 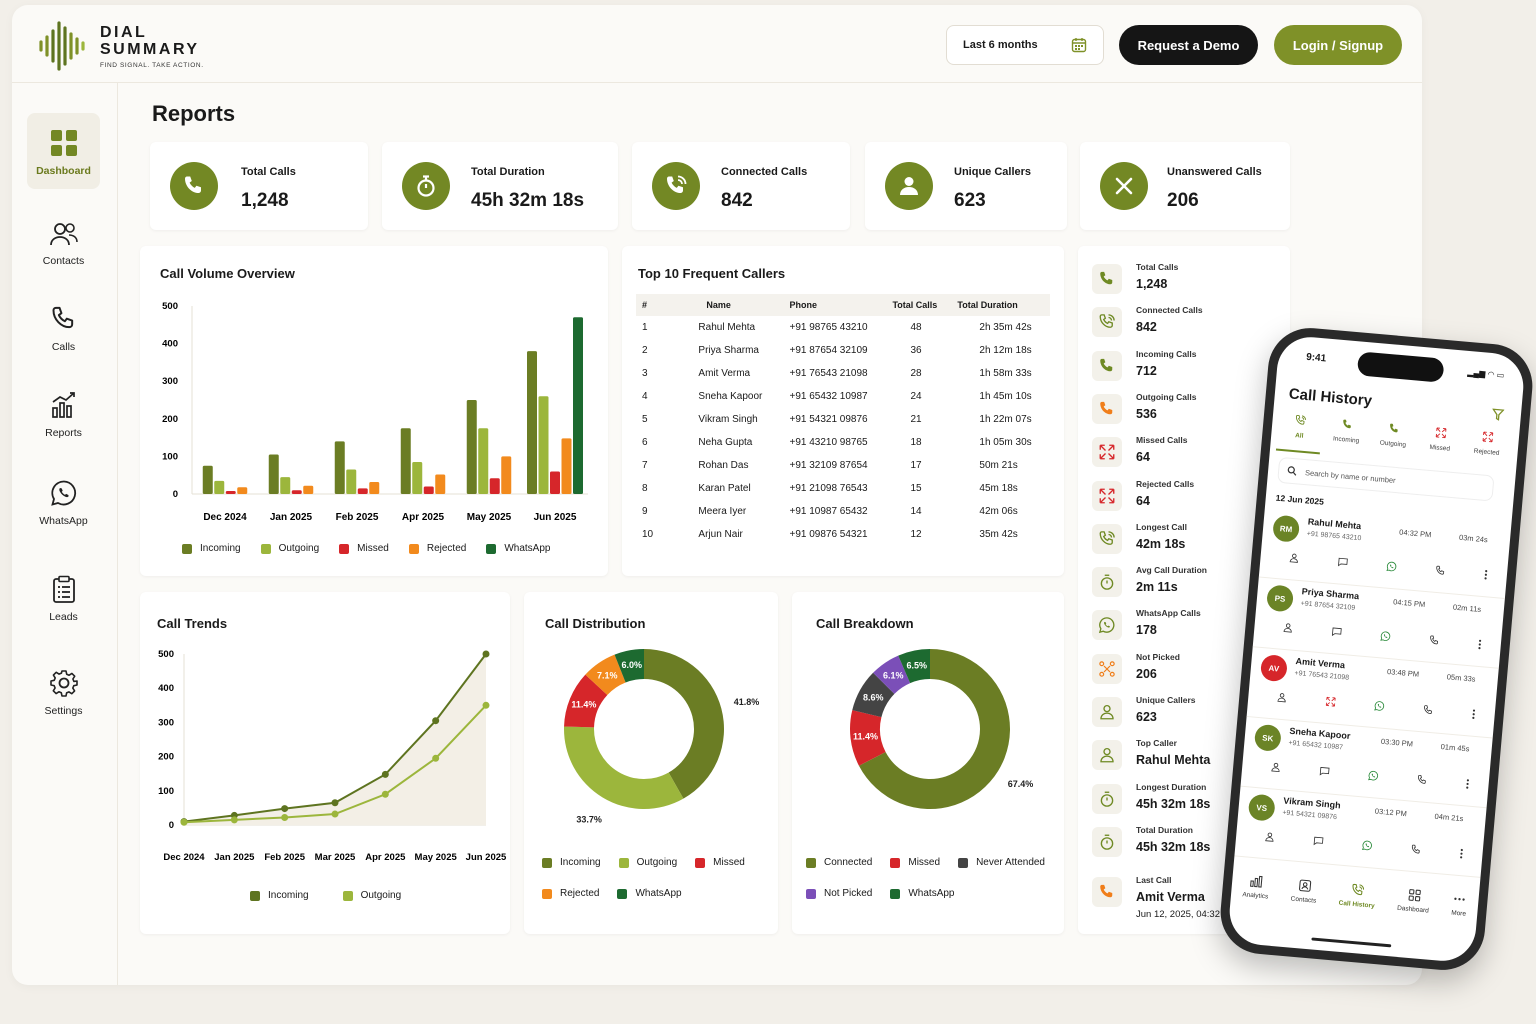 I want to click on sidebar-item-calls: Calls, so click(x=63, y=329).